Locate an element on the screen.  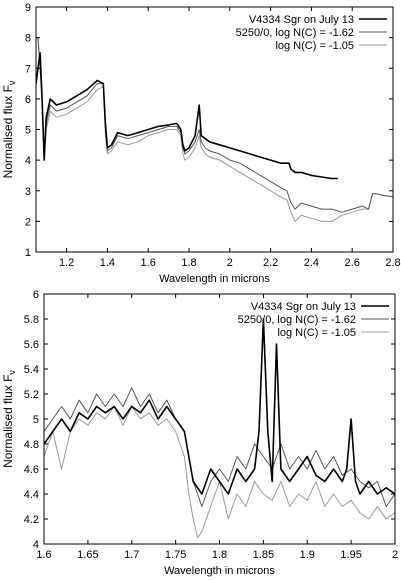
x-tick-label: 1.2 is located at coordinates (66, 263).